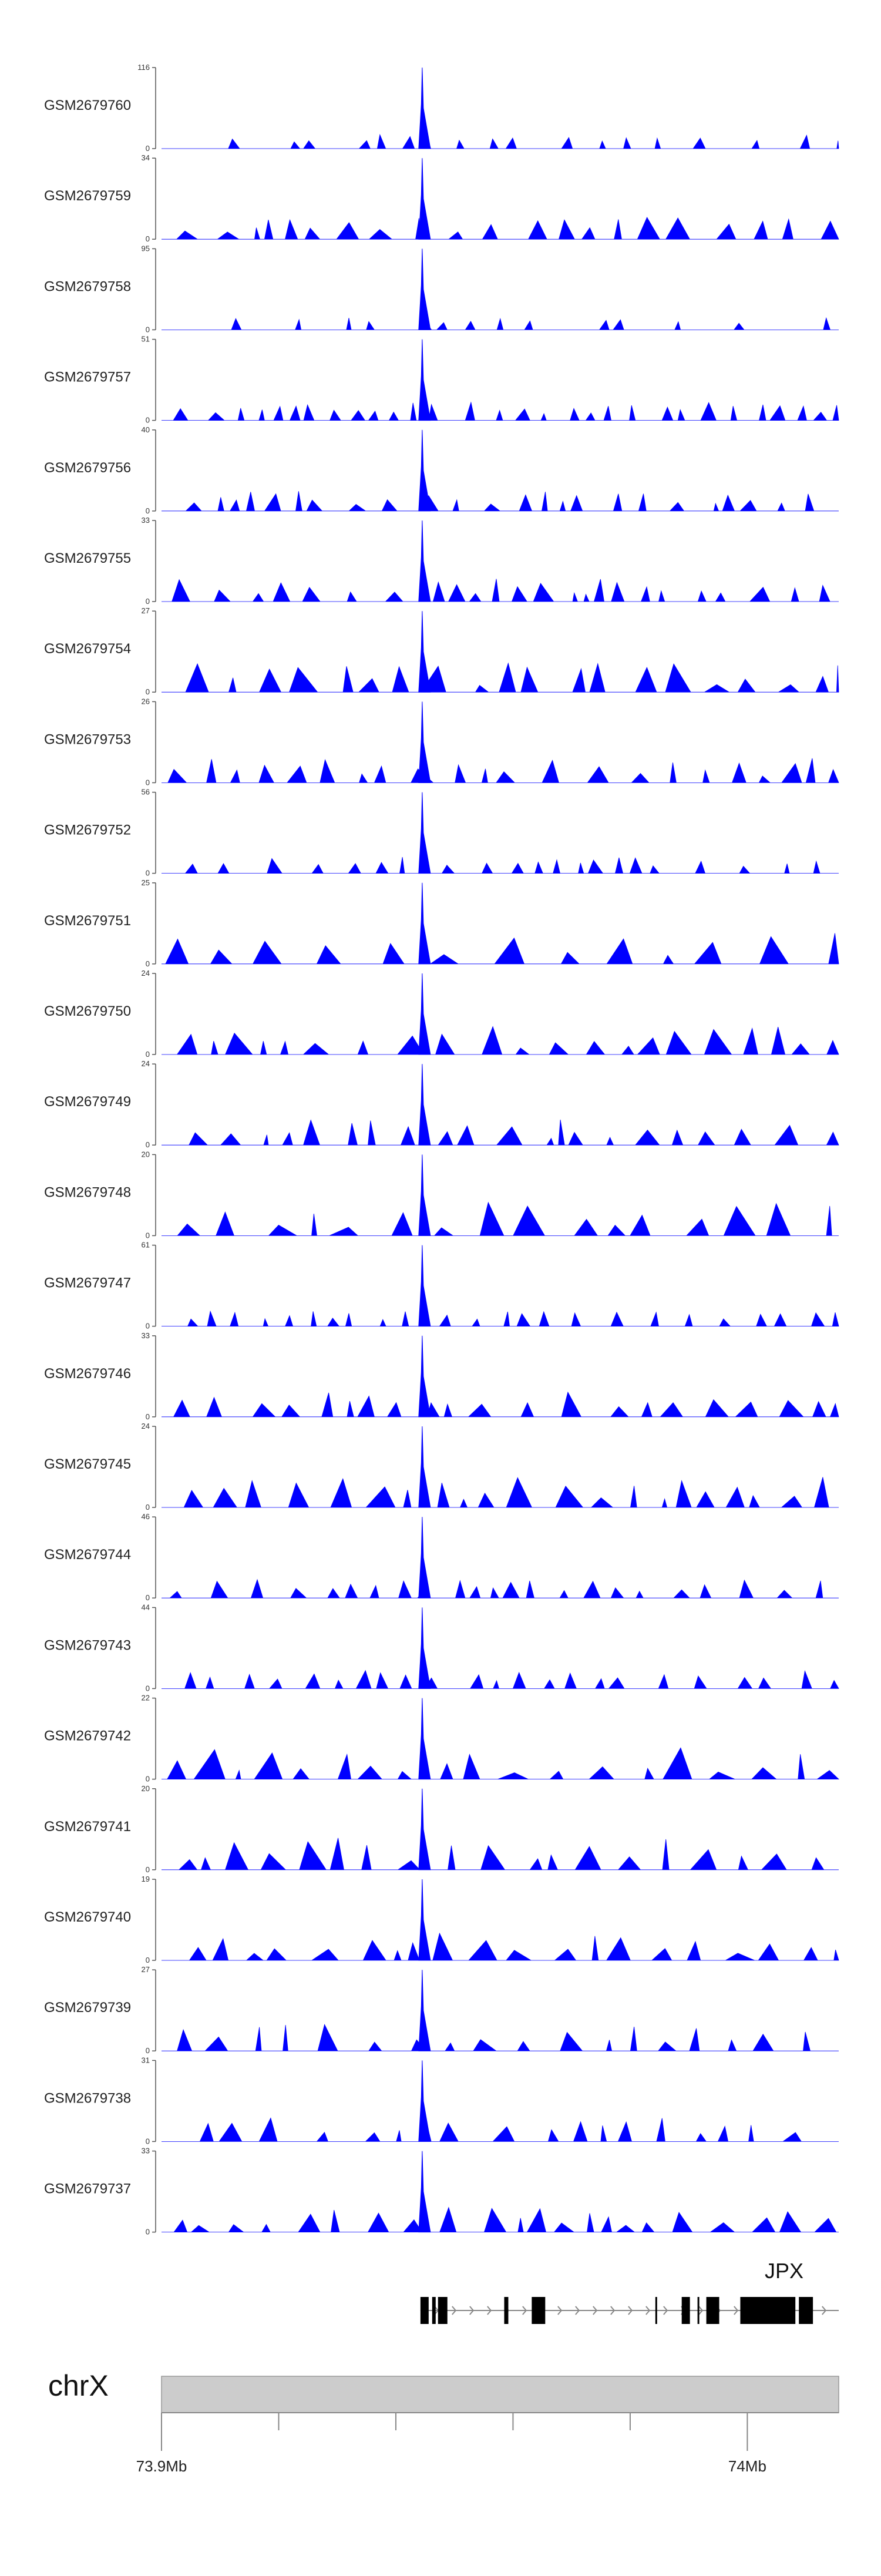 This screenshot has height=2576, width=881. Describe the element at coordinates (441, 198) in the screenshot. I see `track-gsm2679759: GSM2679759 34 0` at that location.